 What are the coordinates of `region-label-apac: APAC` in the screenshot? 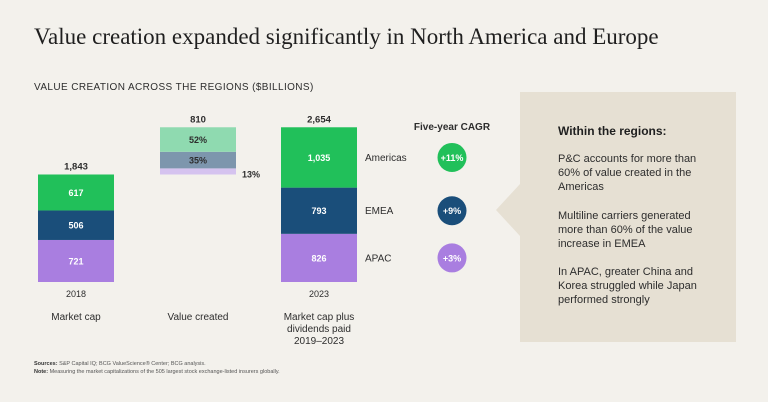 It's located at (378, 258).